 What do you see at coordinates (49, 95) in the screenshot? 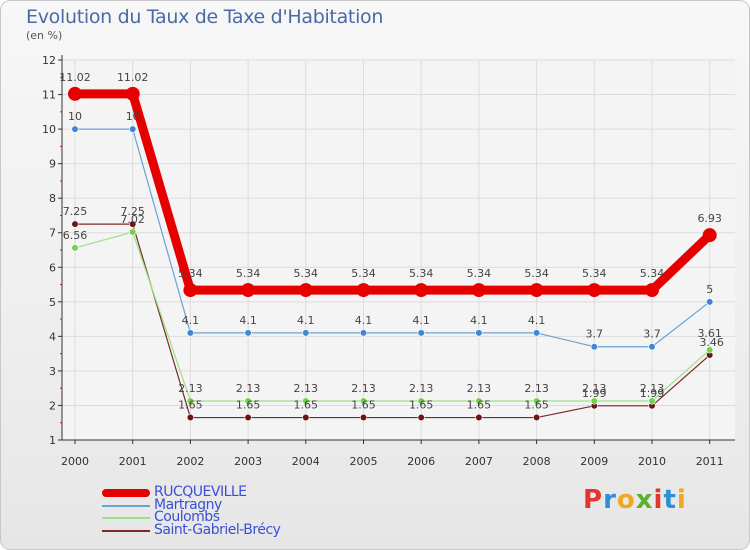
I see `y-tick-label: 11` at bounding box center [49, 95].